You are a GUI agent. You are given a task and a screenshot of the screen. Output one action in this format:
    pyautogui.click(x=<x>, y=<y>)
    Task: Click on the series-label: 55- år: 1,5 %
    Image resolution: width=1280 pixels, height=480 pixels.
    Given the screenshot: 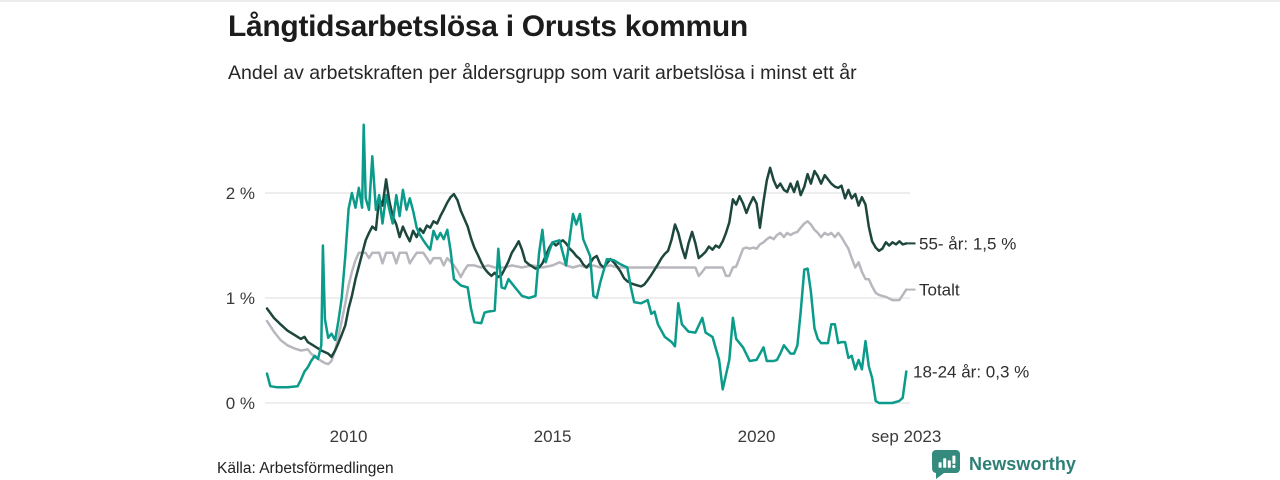 What is the action you would take?
    pyautogui.click(x=967, y=243)
    